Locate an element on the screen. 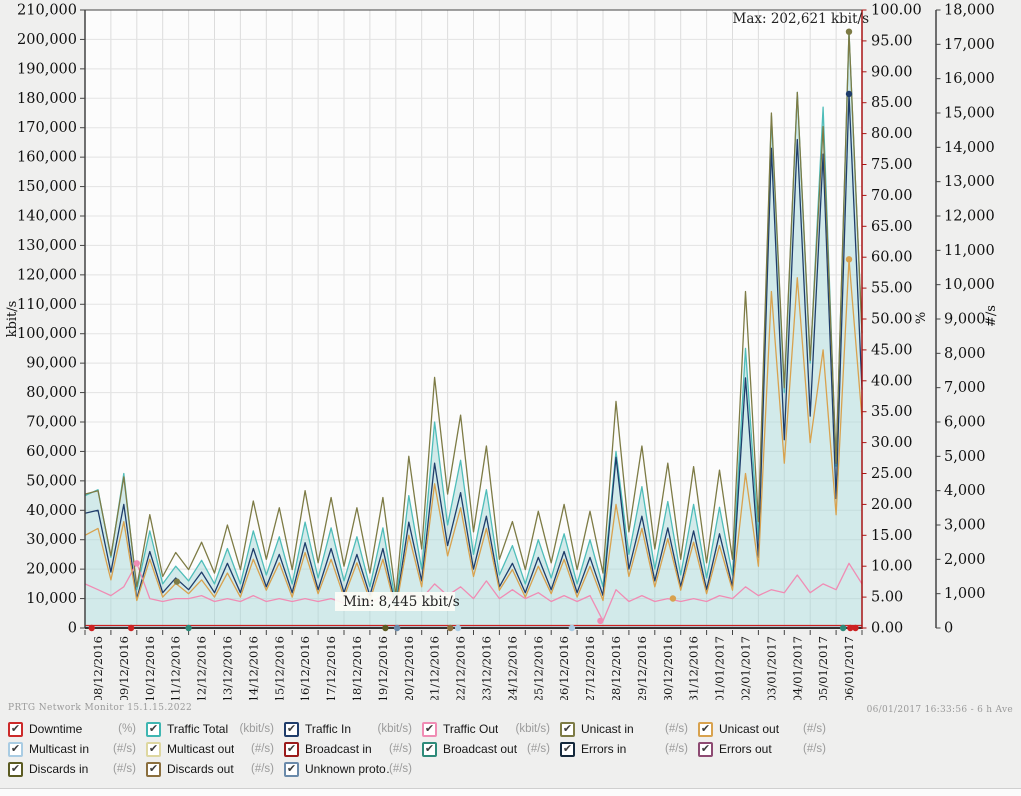 The image size is (1021, 796). legend-unit: (kbit/s) is located at coordinates (395, 729).